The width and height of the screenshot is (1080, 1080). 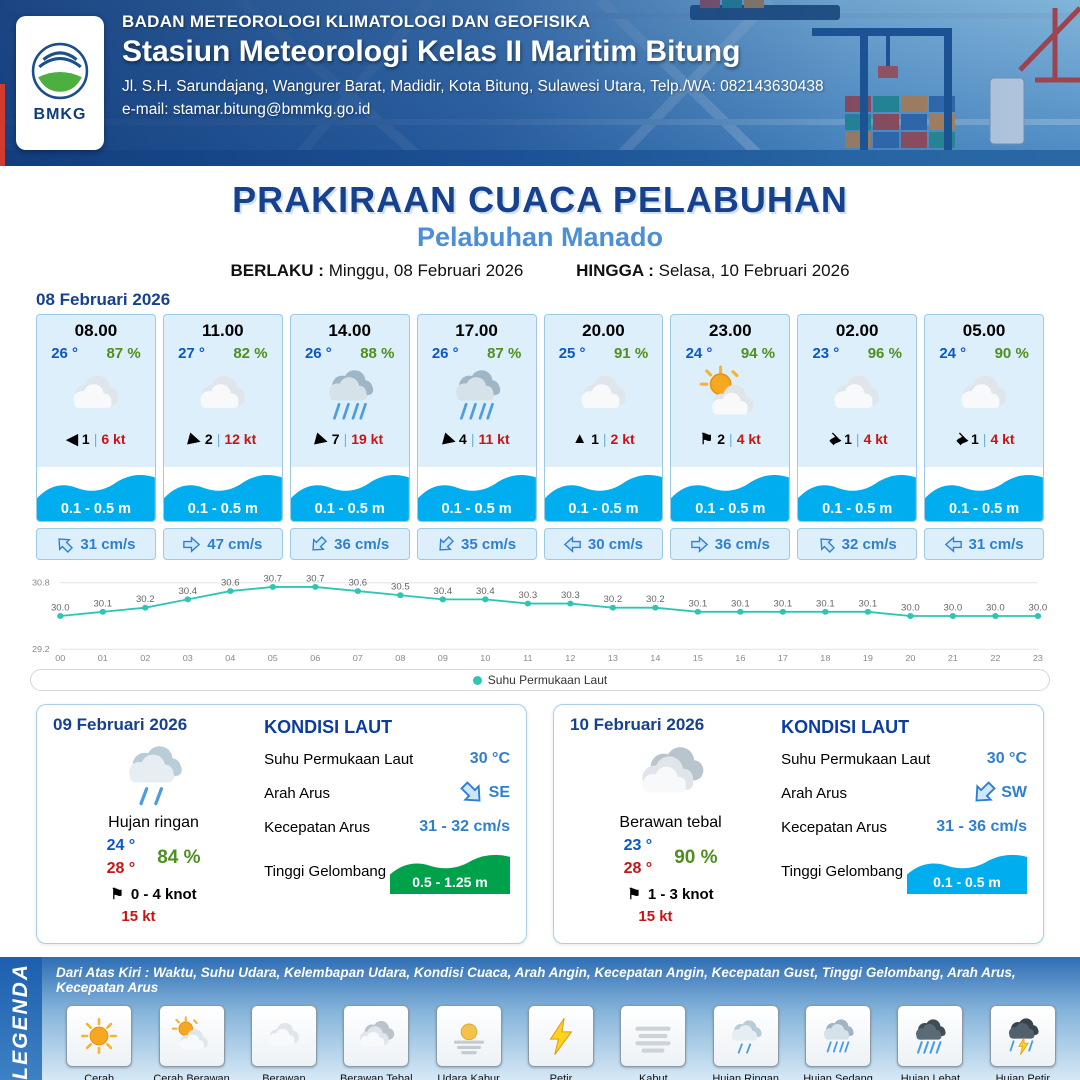 What do you see at coordinates (826, 353) in the screenshot?
I see `air-temperature: 23 °` at bounding box center [826, 353].